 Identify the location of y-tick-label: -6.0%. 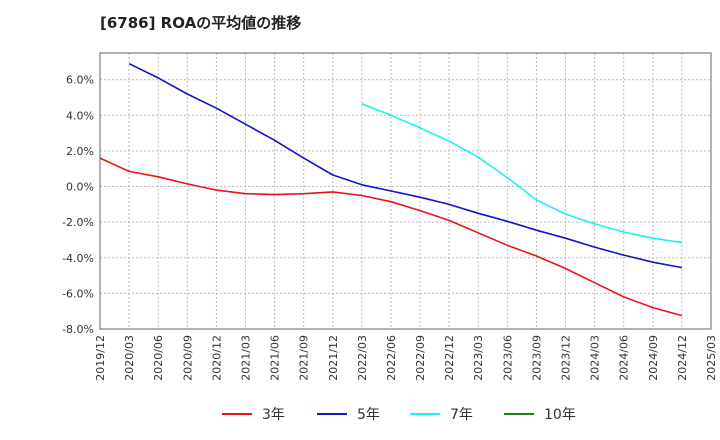
(78, 293).